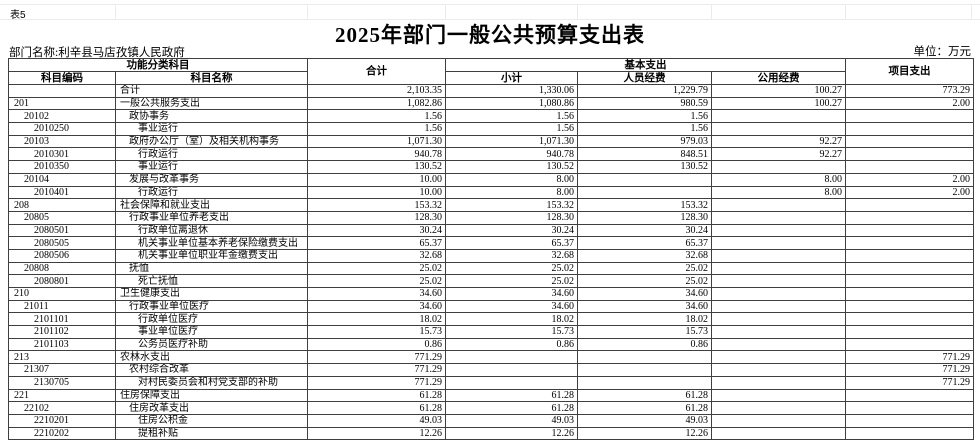  What do you see at coordinates (644, 420) in the screenshot?
I see `cell-personnel: 49.03` at bounding box center [644, 420].